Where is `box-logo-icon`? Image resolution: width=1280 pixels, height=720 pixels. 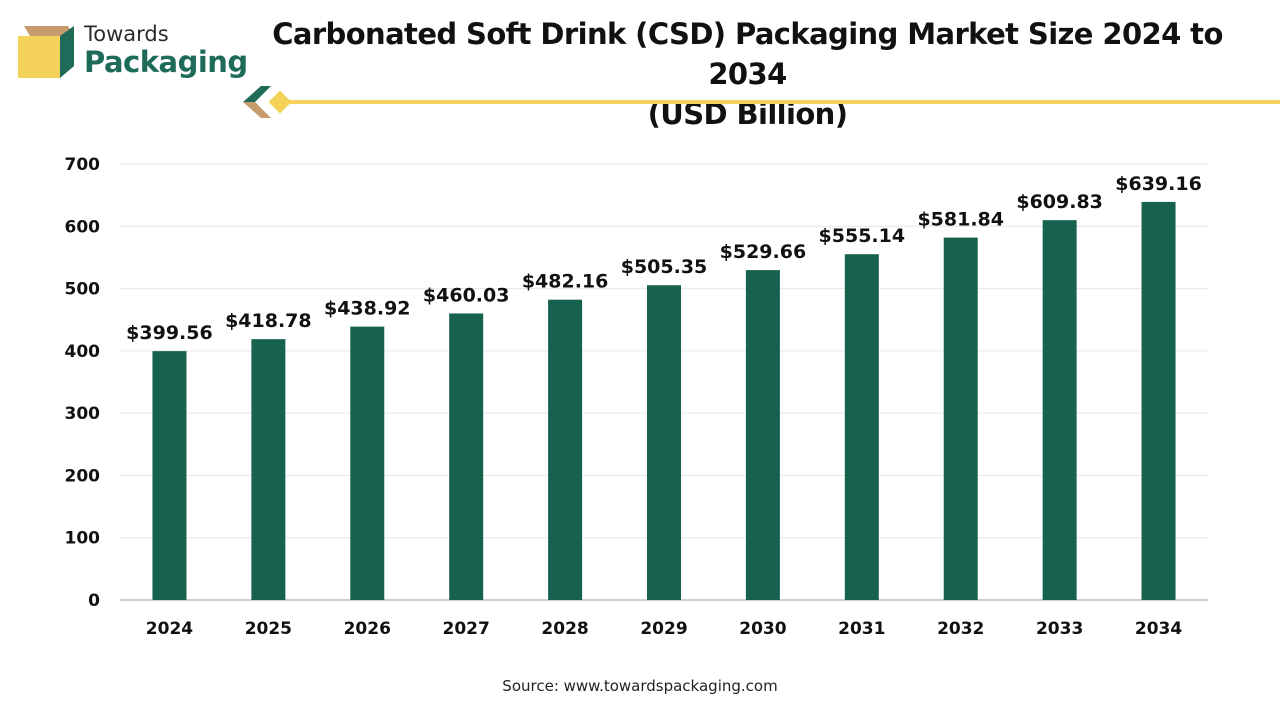 box-logo-icon is located at coordinates (46, 52).